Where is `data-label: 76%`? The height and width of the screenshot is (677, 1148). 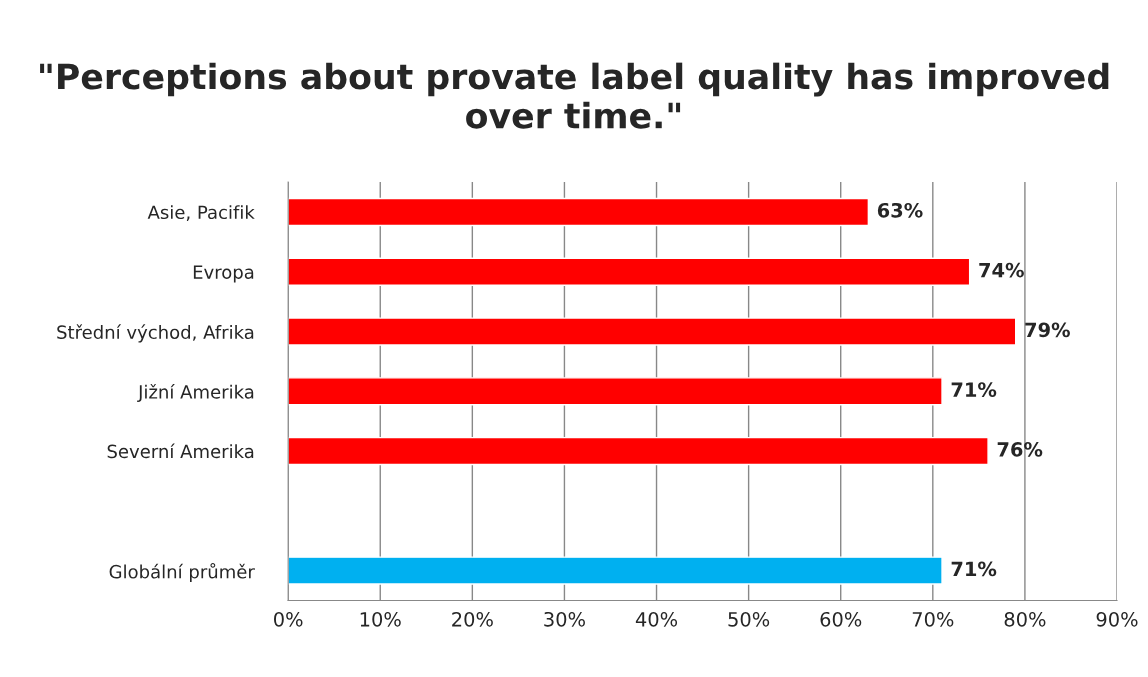 data-label: 76% is located at coordinates (1020, 449).